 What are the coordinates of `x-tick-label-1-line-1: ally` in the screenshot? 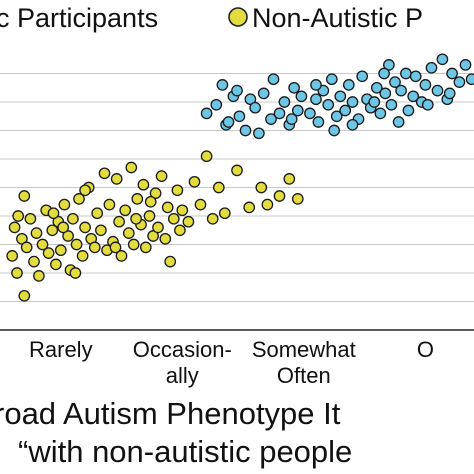 It's located at (182, 375).